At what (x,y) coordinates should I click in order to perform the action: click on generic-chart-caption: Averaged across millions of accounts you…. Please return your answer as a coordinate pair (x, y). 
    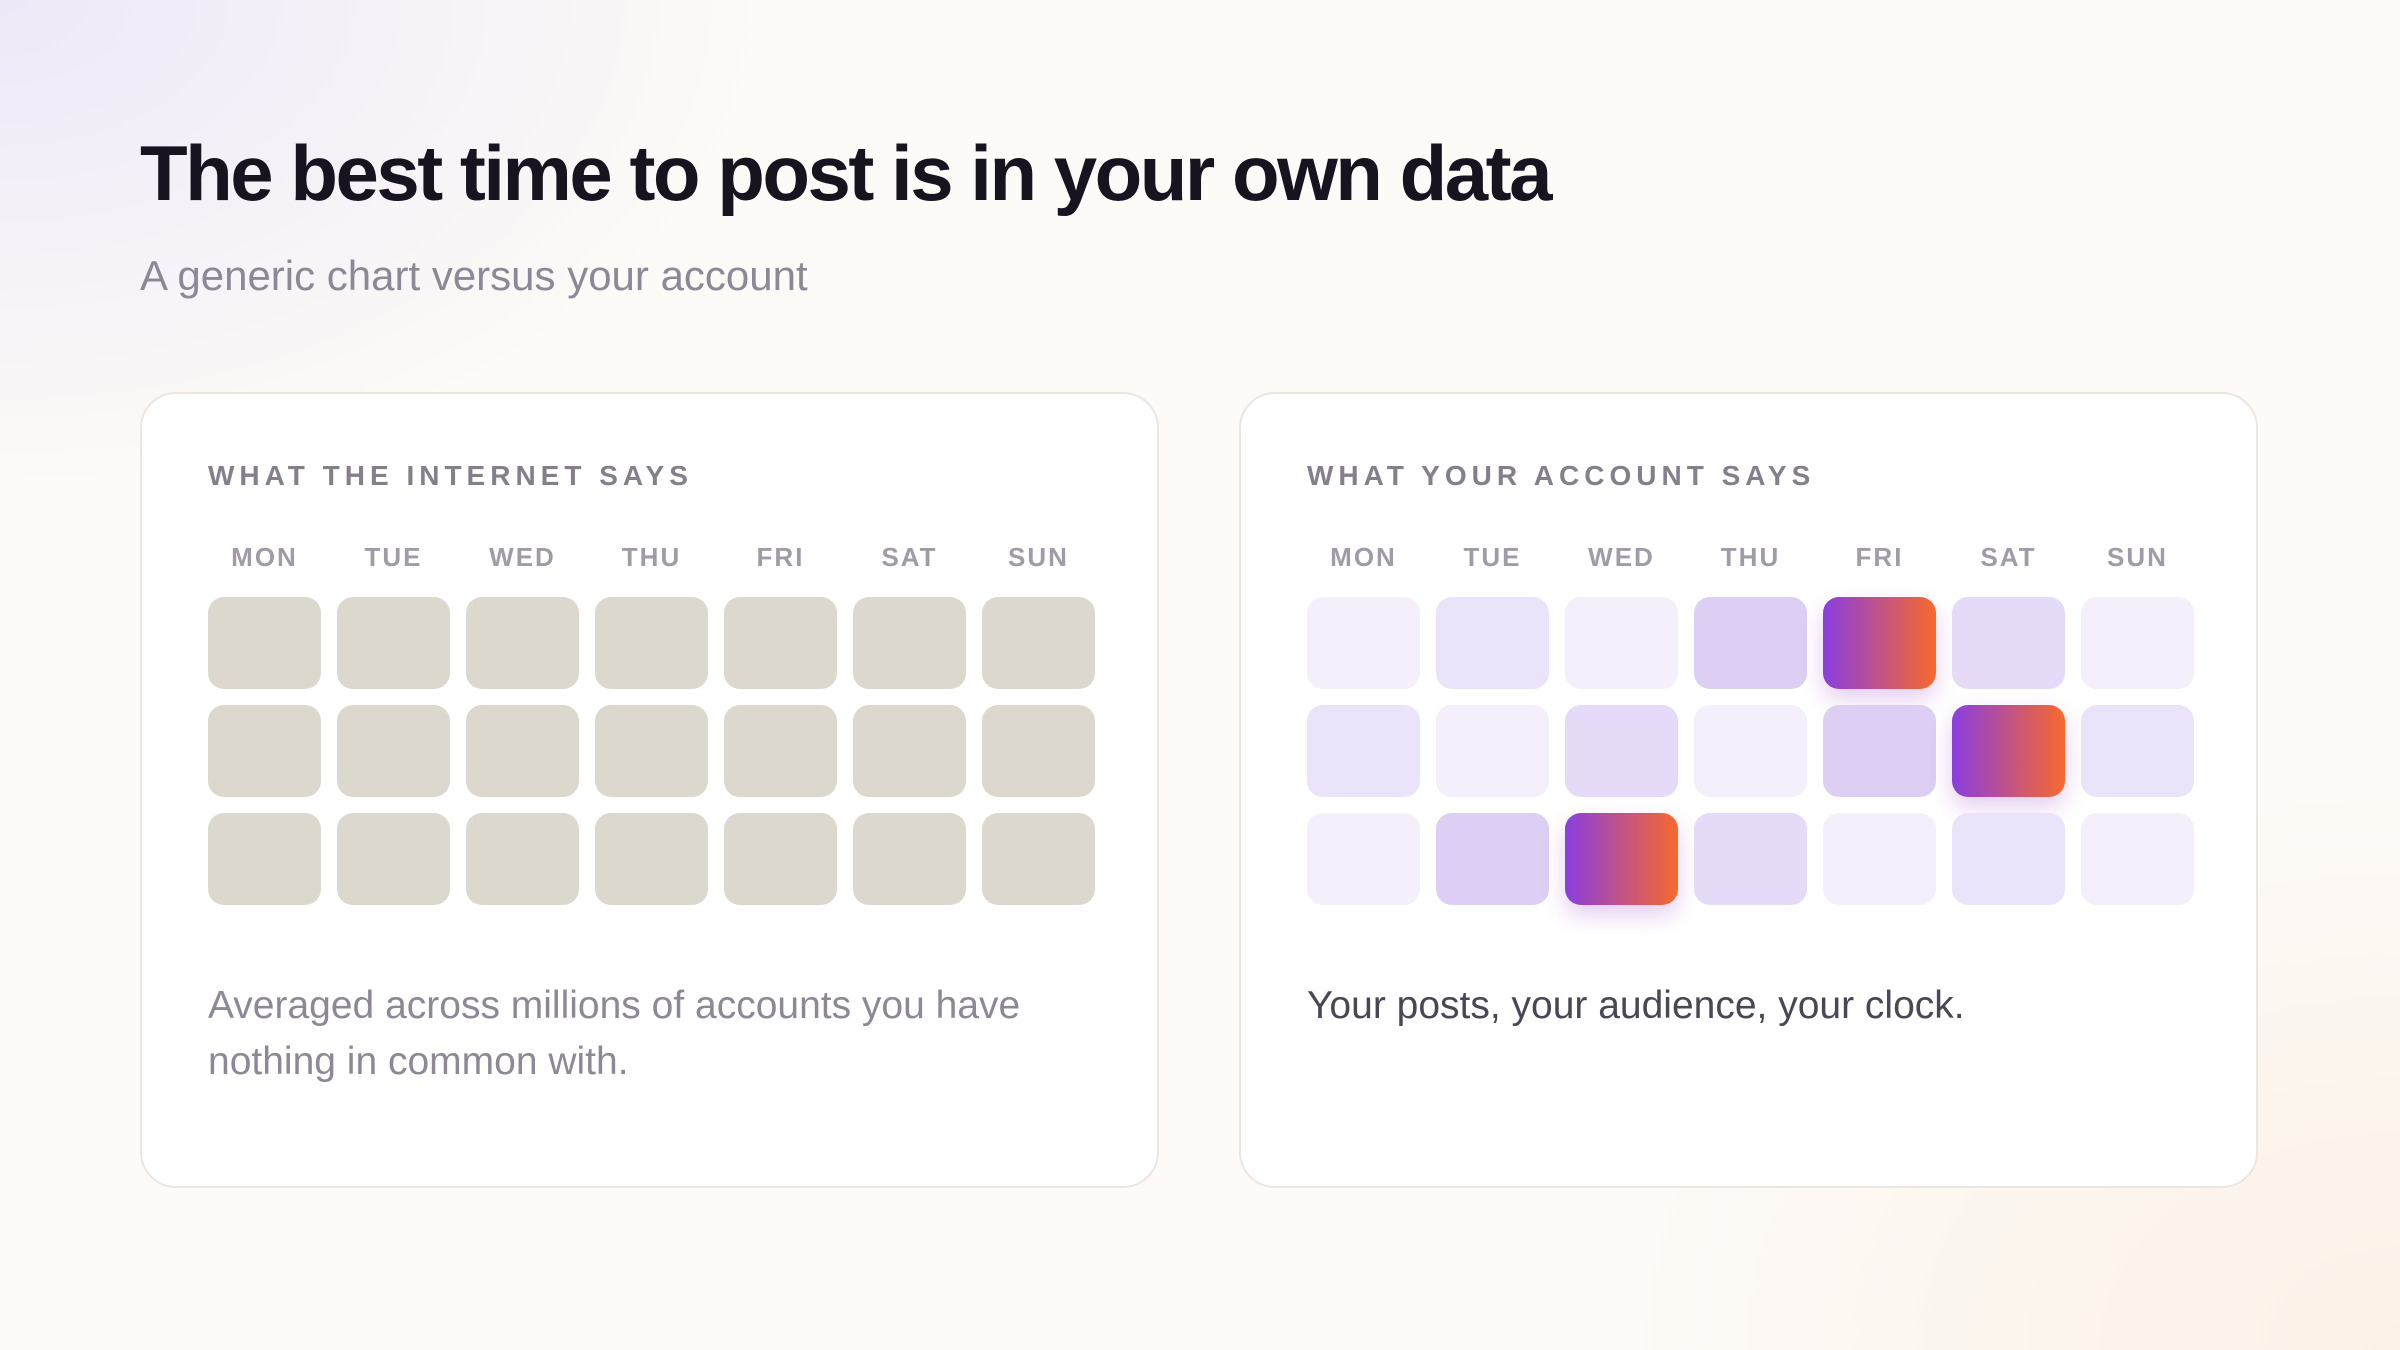
    Looking at the image, I should click on (614, 1033).